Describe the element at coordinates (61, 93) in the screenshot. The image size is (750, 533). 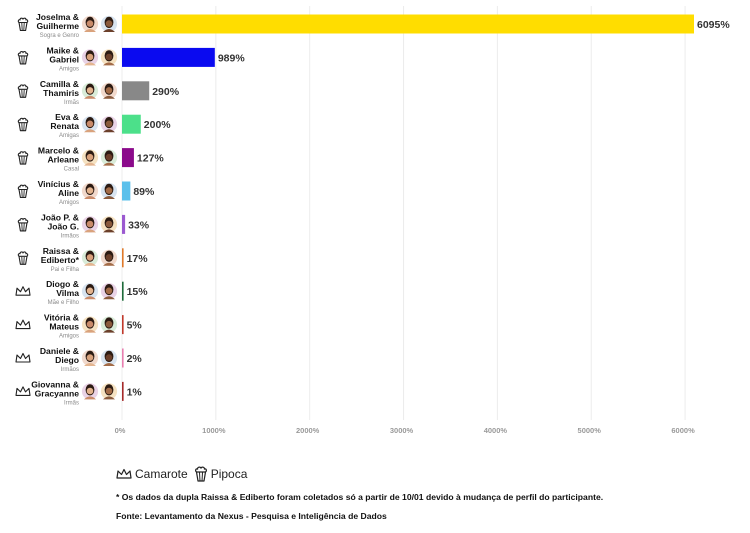
I see `pair-name-line2: Thamiris` at that location.